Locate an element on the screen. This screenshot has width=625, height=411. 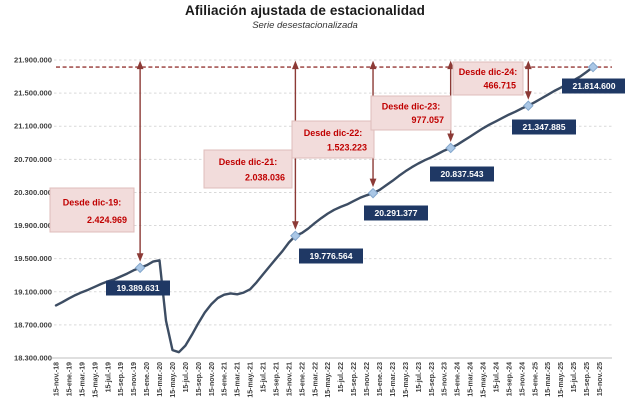
x-tick-label: 15-mar.-22 is located at coordinates (315, 379).